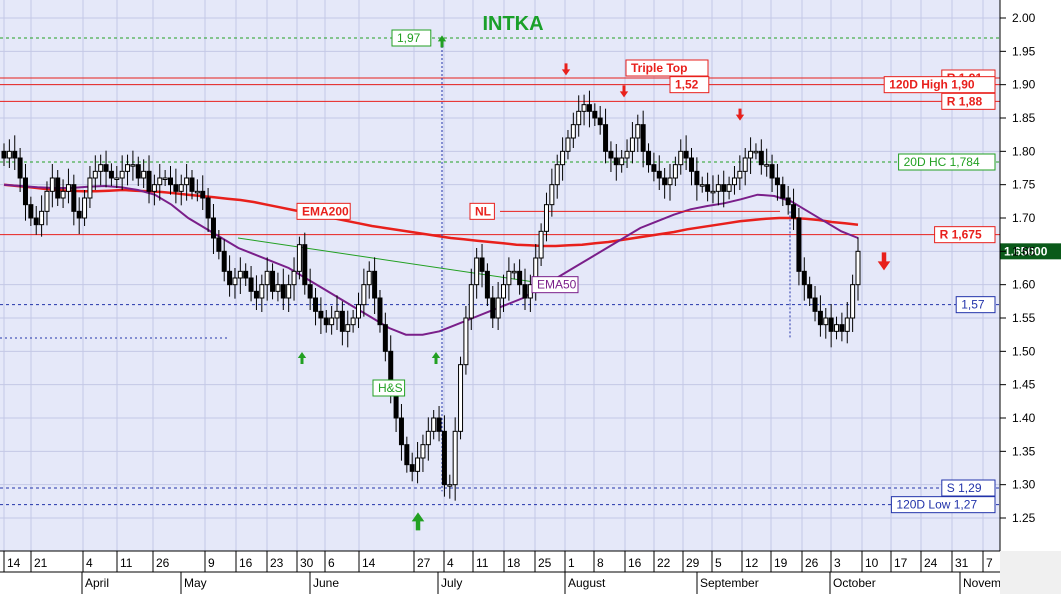 The image size is (1061, 594). Describe the element at coordinates (1024, 251) in the screenshot. I see `y-tick-label: 1.65` at that location.